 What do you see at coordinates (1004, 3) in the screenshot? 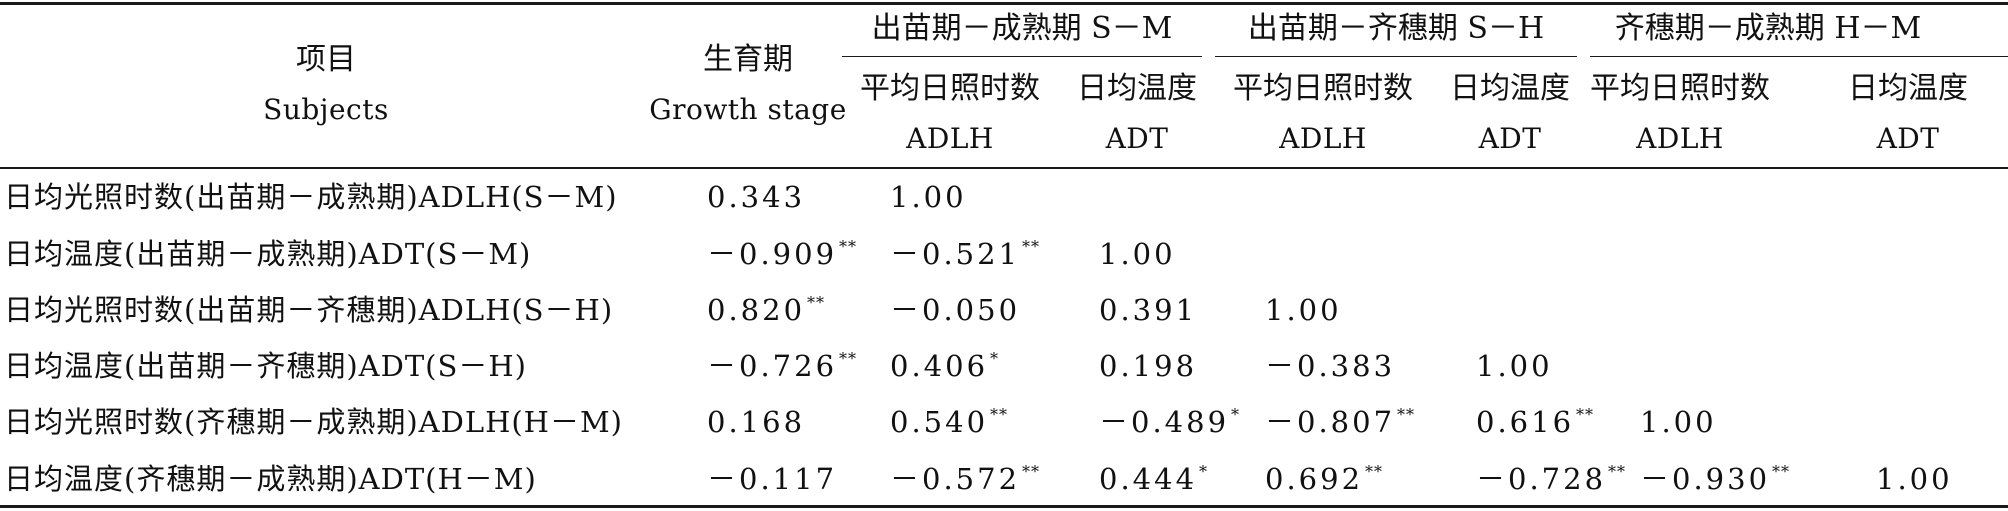
I see `top-rule` at bounding box center [1004, 3].